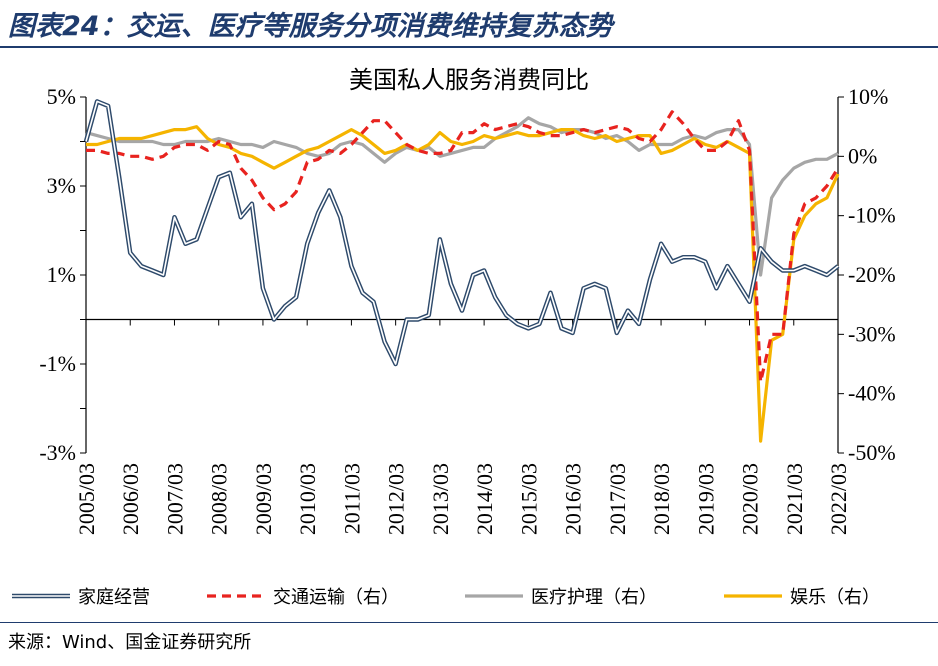 Image resolution: width=938 pixels, height=666 pixels. Describe the element at coordinates (469, 622) in the screenshot. I see `source-divider` at that location.